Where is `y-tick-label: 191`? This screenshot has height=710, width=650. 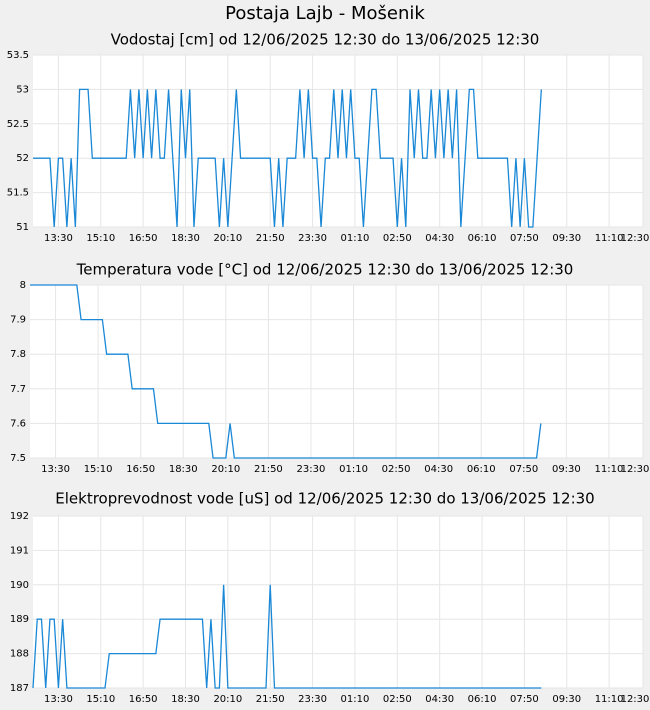 y-tick-label: 191 is located at coordinates (19, 550).